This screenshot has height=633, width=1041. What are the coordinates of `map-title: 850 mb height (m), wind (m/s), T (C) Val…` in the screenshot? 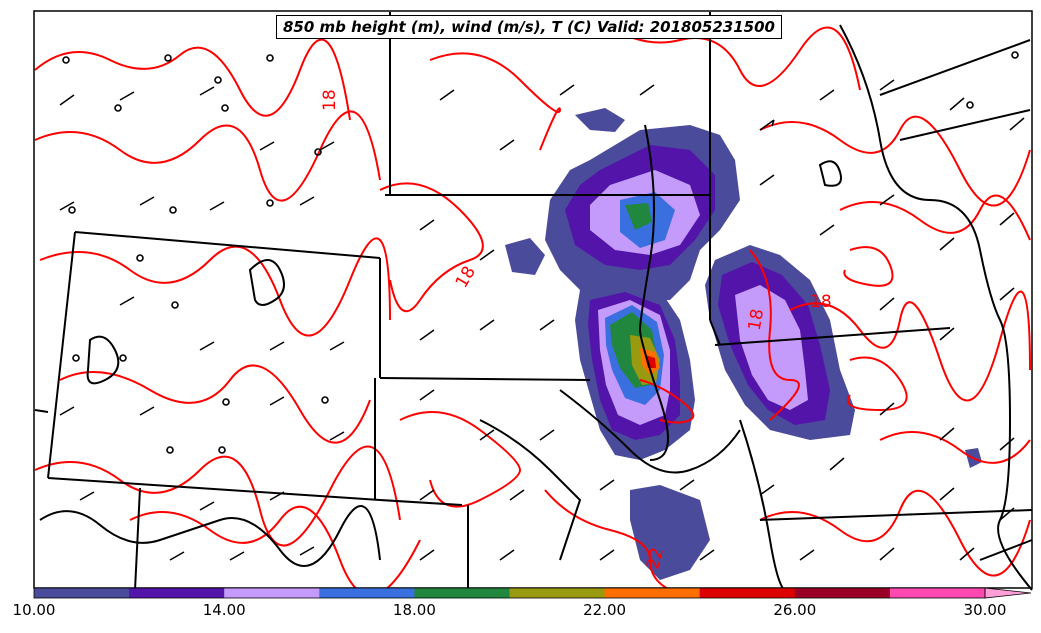 It's located at (529, 27).